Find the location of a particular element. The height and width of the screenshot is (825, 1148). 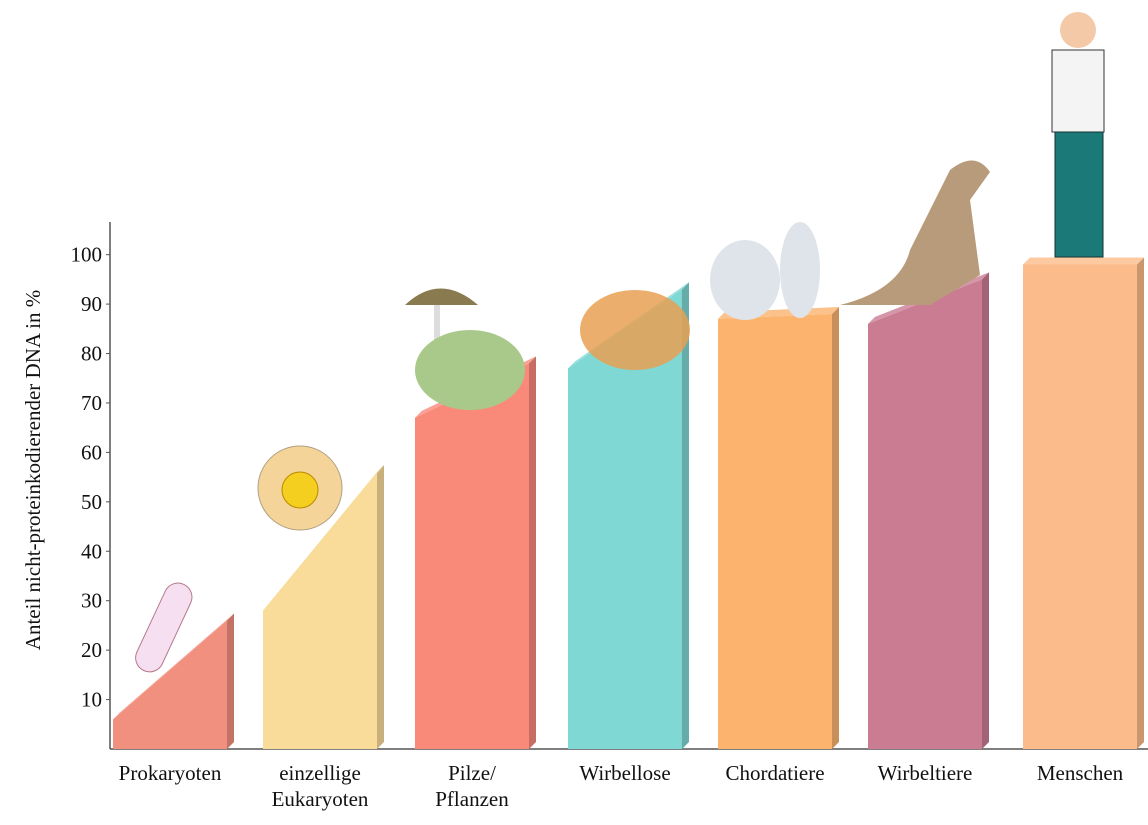

x-tick-label-line: Prokaryoten is located at coordinates (170, 773).